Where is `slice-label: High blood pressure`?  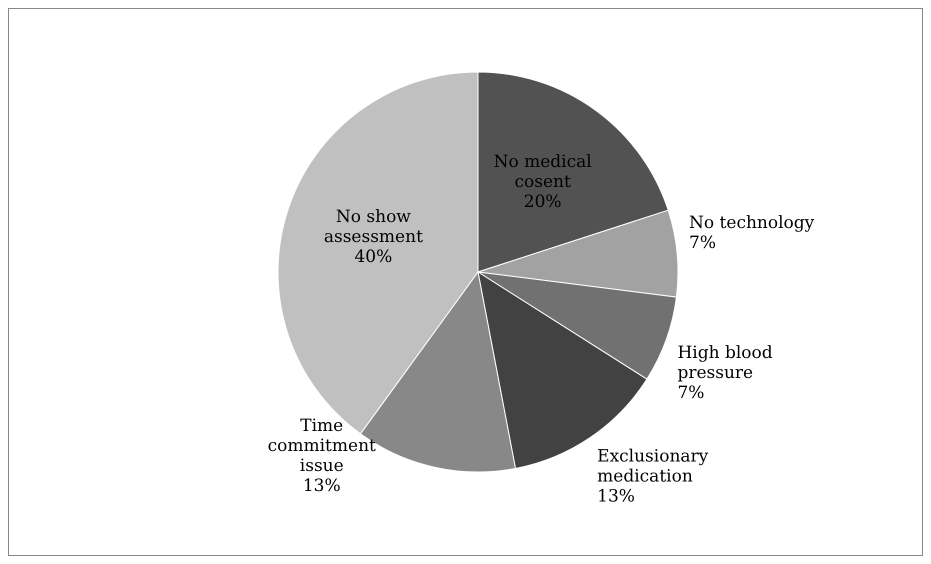
slice-label: High blood pressure is located at coordinates (725, 362).